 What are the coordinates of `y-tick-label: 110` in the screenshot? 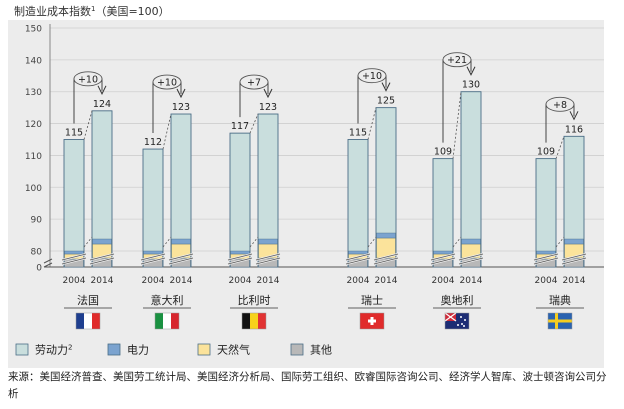 It's located at (33, 157).